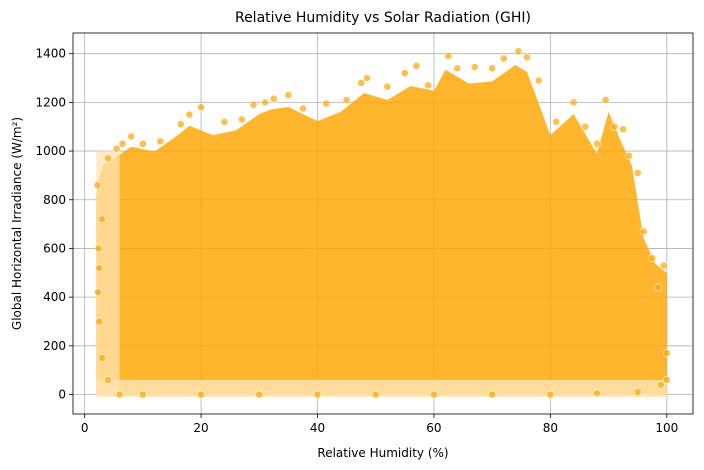  I want to click on y-axis-label: Global Horizontal Irradiance (W/m²), so click(17, 223).